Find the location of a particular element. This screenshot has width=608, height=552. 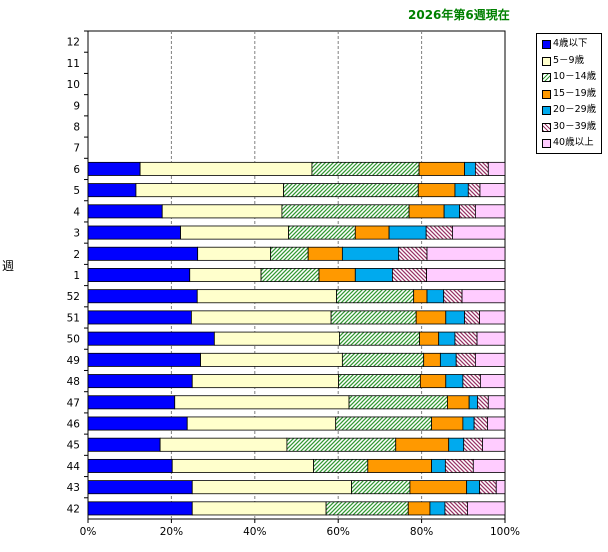

y-tick-label: 47 is located at coordinates (73, 403).